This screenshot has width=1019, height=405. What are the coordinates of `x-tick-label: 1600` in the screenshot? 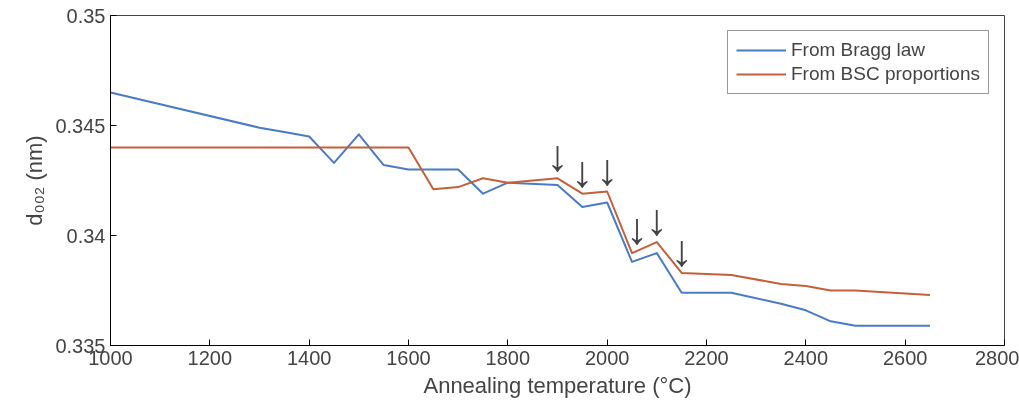 It's located at (408, 357).